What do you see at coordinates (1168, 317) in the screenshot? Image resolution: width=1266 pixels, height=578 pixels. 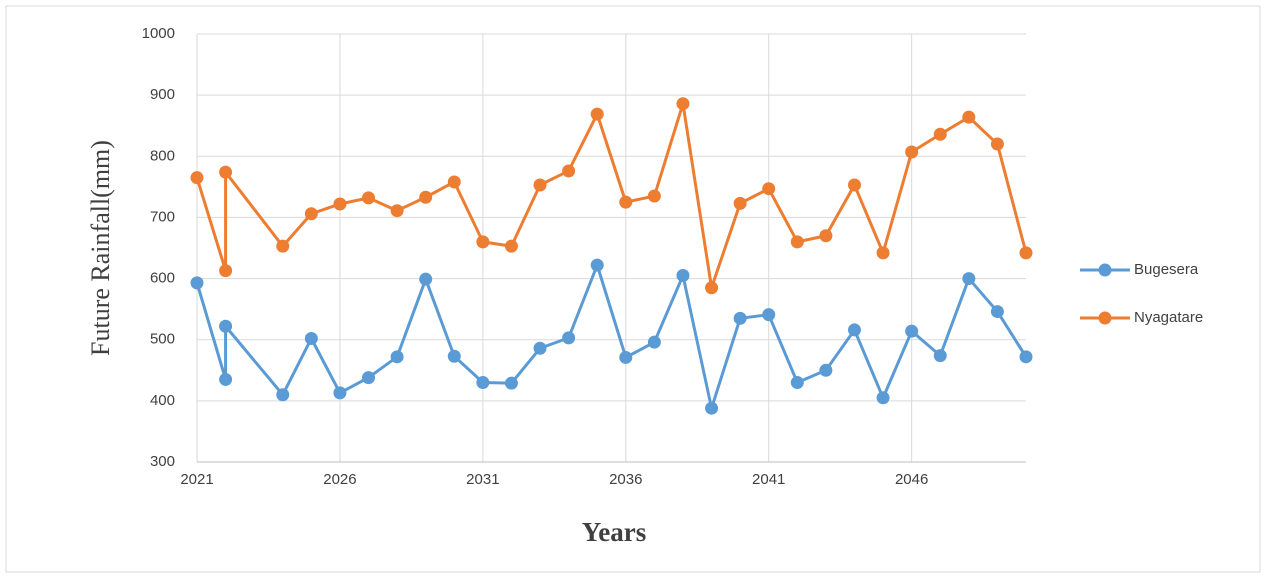 I see `legend-label: Nyagatare` at bounding box center [1168, 317].